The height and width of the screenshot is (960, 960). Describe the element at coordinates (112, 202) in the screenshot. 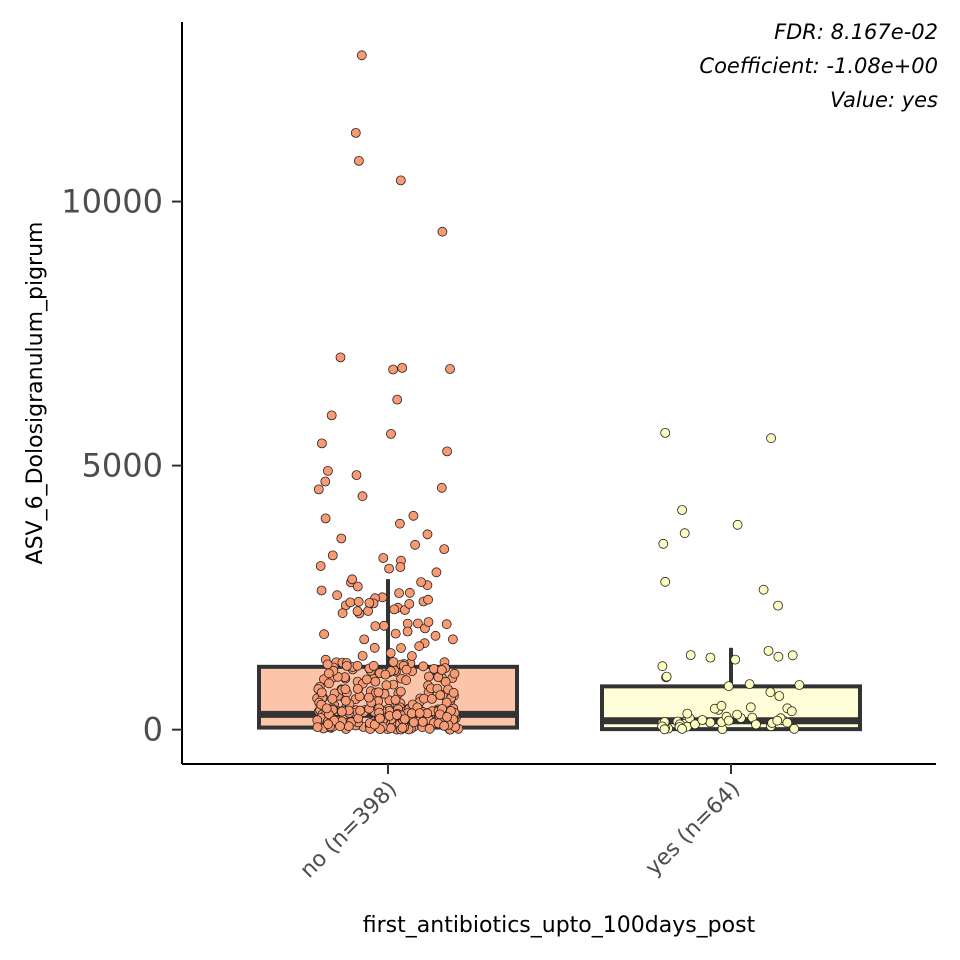

I see `y-tick-label: 10000` at that location.